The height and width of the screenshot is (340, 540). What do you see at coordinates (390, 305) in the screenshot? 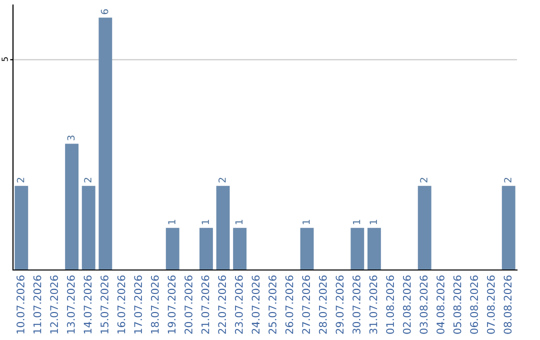
I see `x-tick-label: 01.08.2026` at bounding box center [390, 305].